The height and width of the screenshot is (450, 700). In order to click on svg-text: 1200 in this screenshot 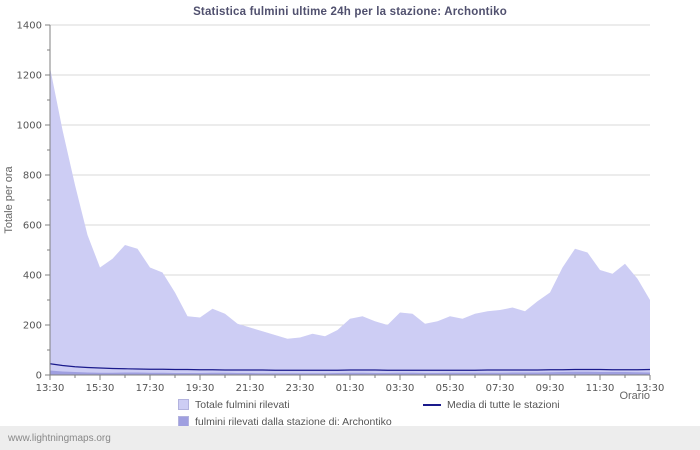, I will do `click(29, 76)`.